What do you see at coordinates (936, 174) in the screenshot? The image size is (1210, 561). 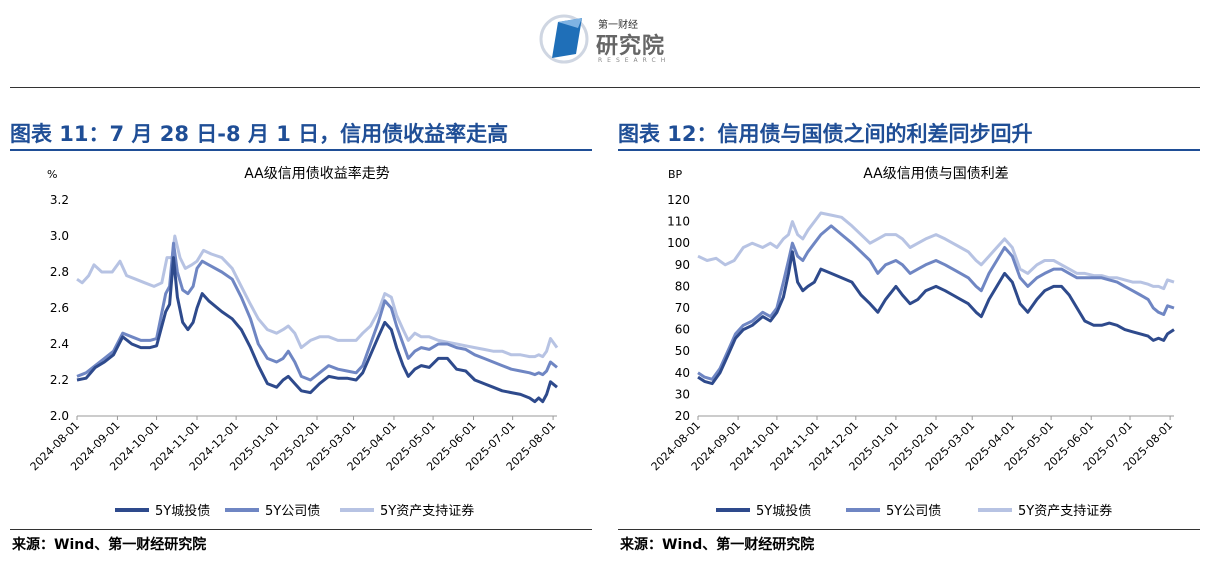 I see `chart-title: AA级信用债与国债利差` at bounding box center [936, 174].